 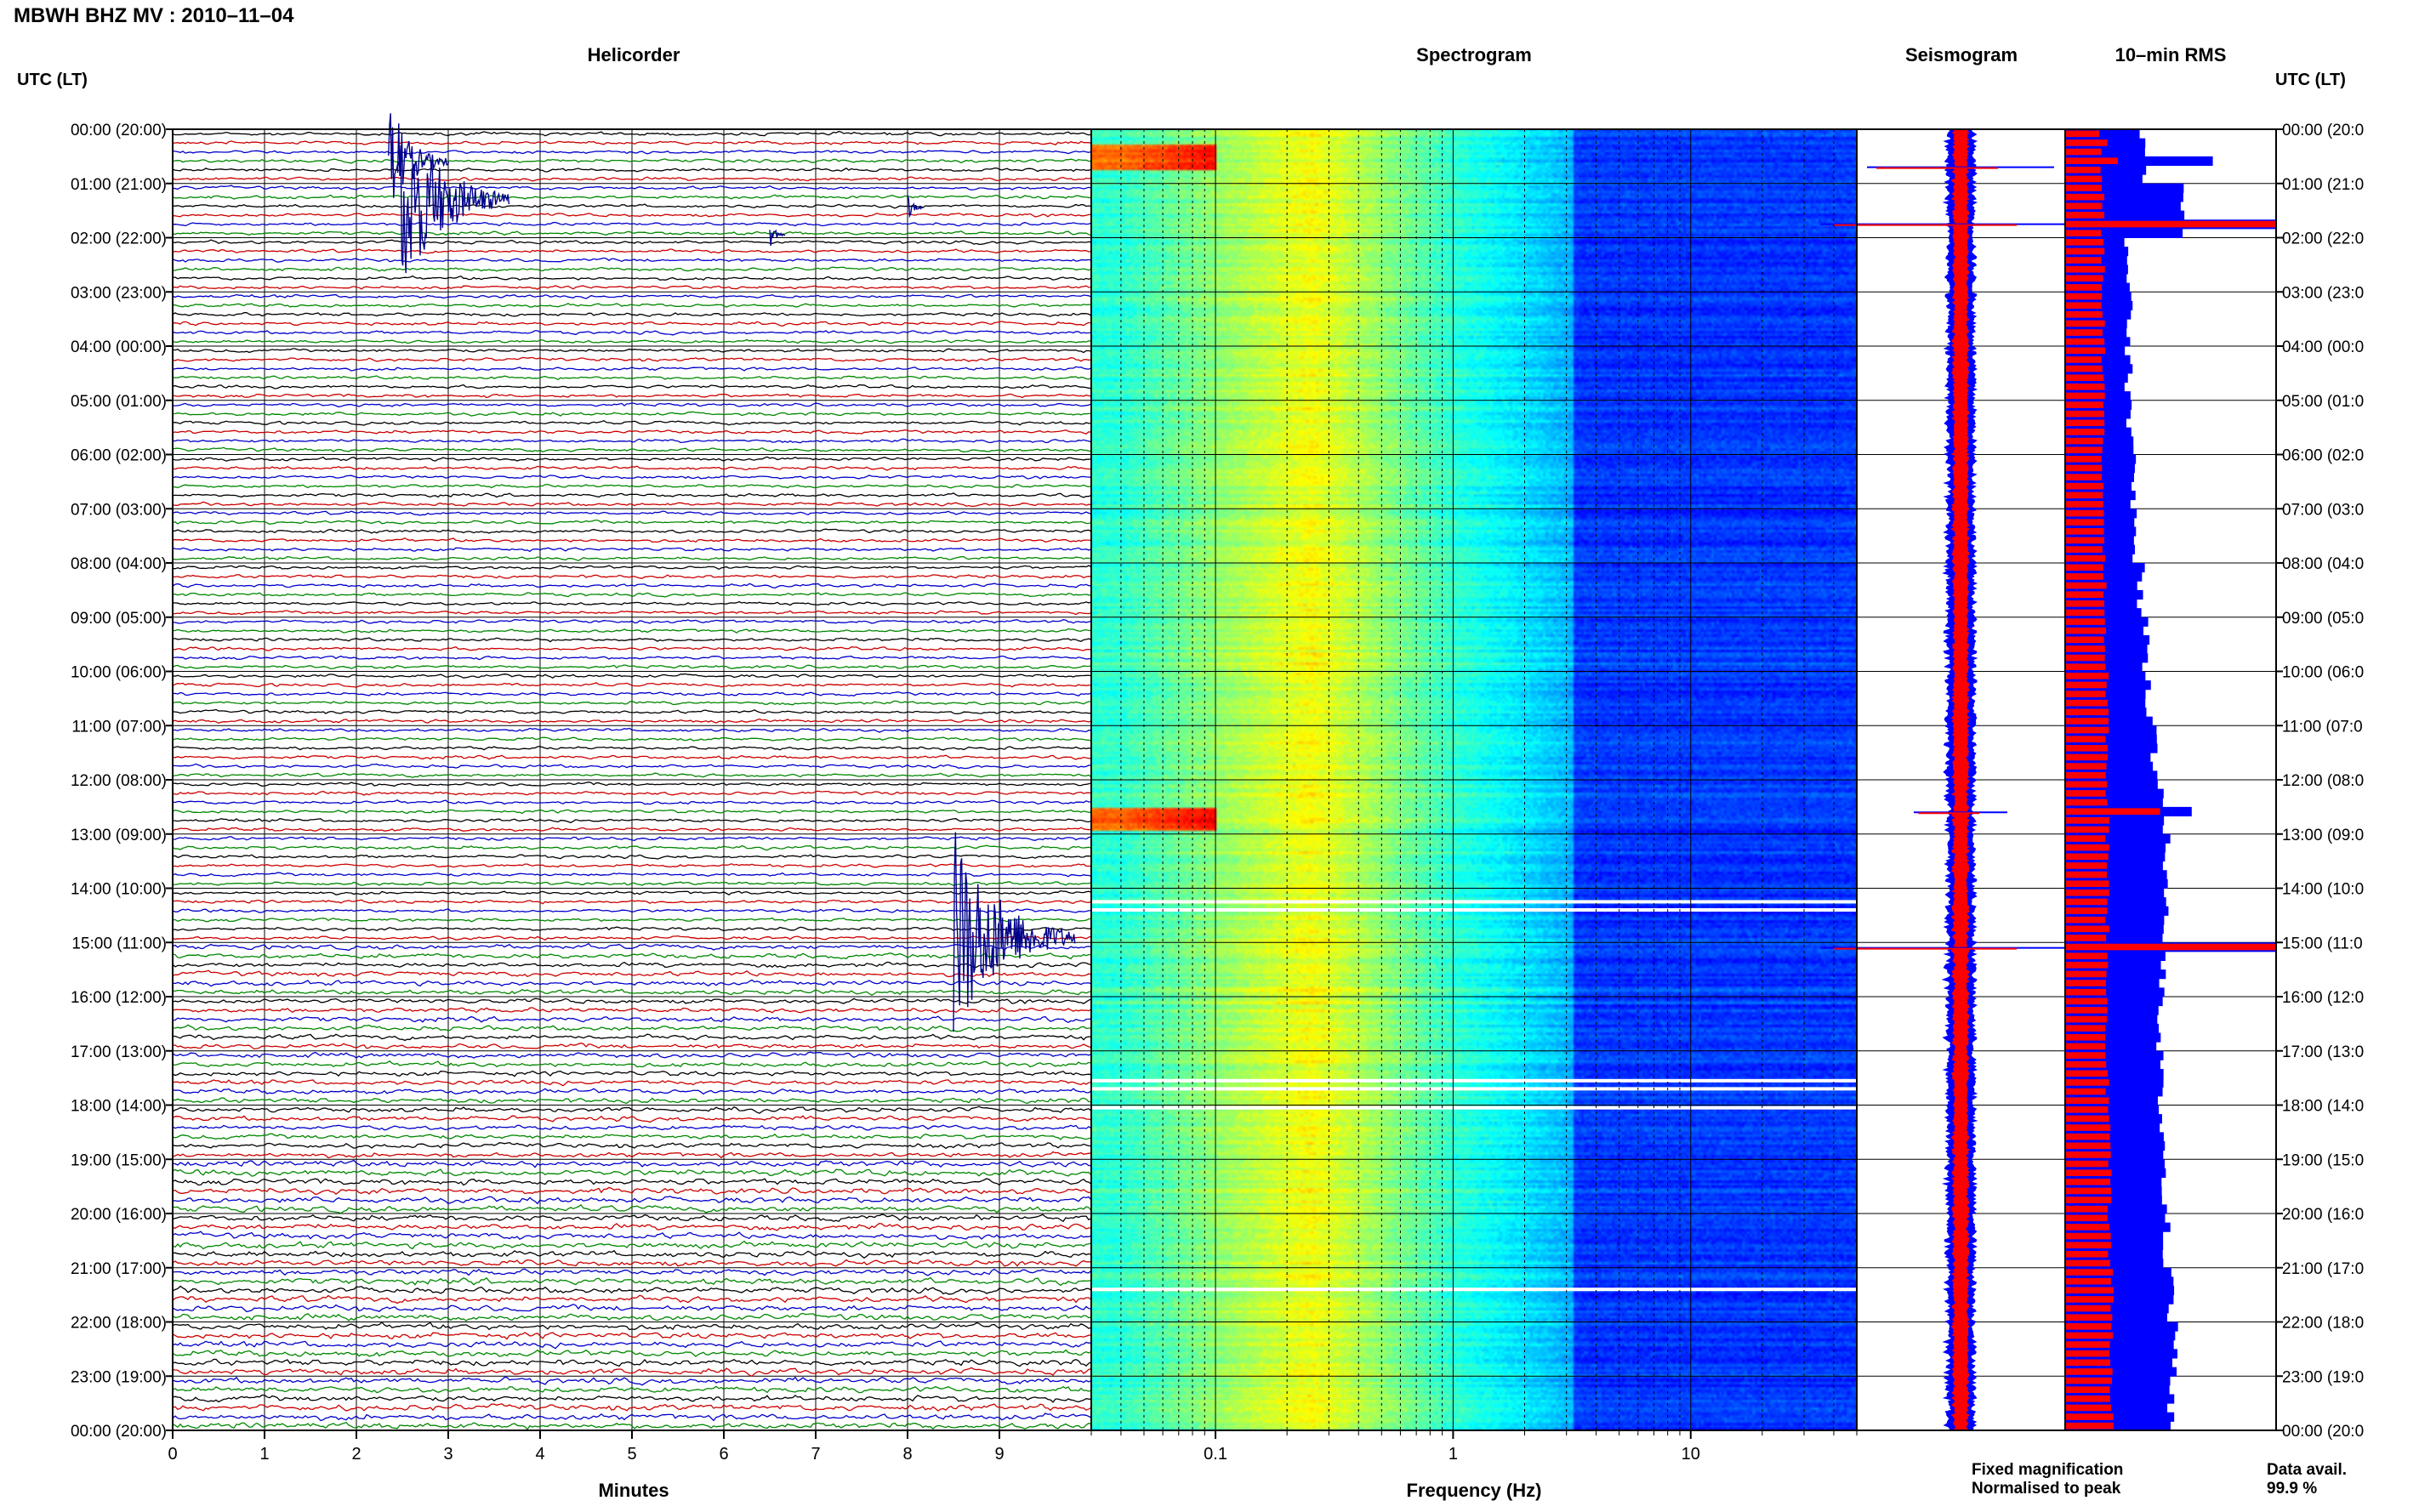 I want to click on time-tick-label-left: 15:00 (11:00), so click(x=119, y=943).